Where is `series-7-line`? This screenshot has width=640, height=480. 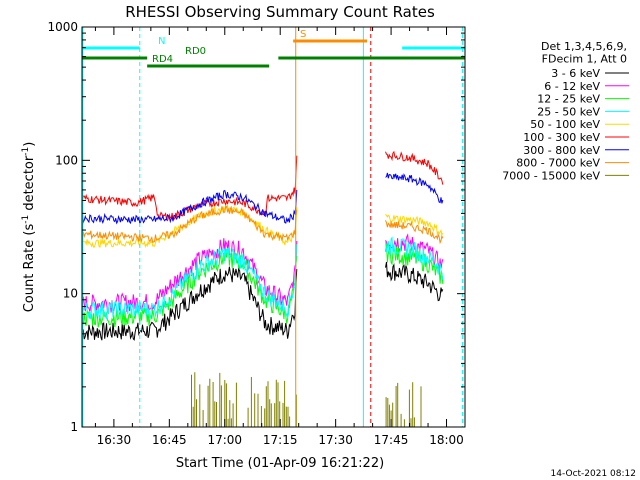 series-7-line is located at coordinates (263, 198).